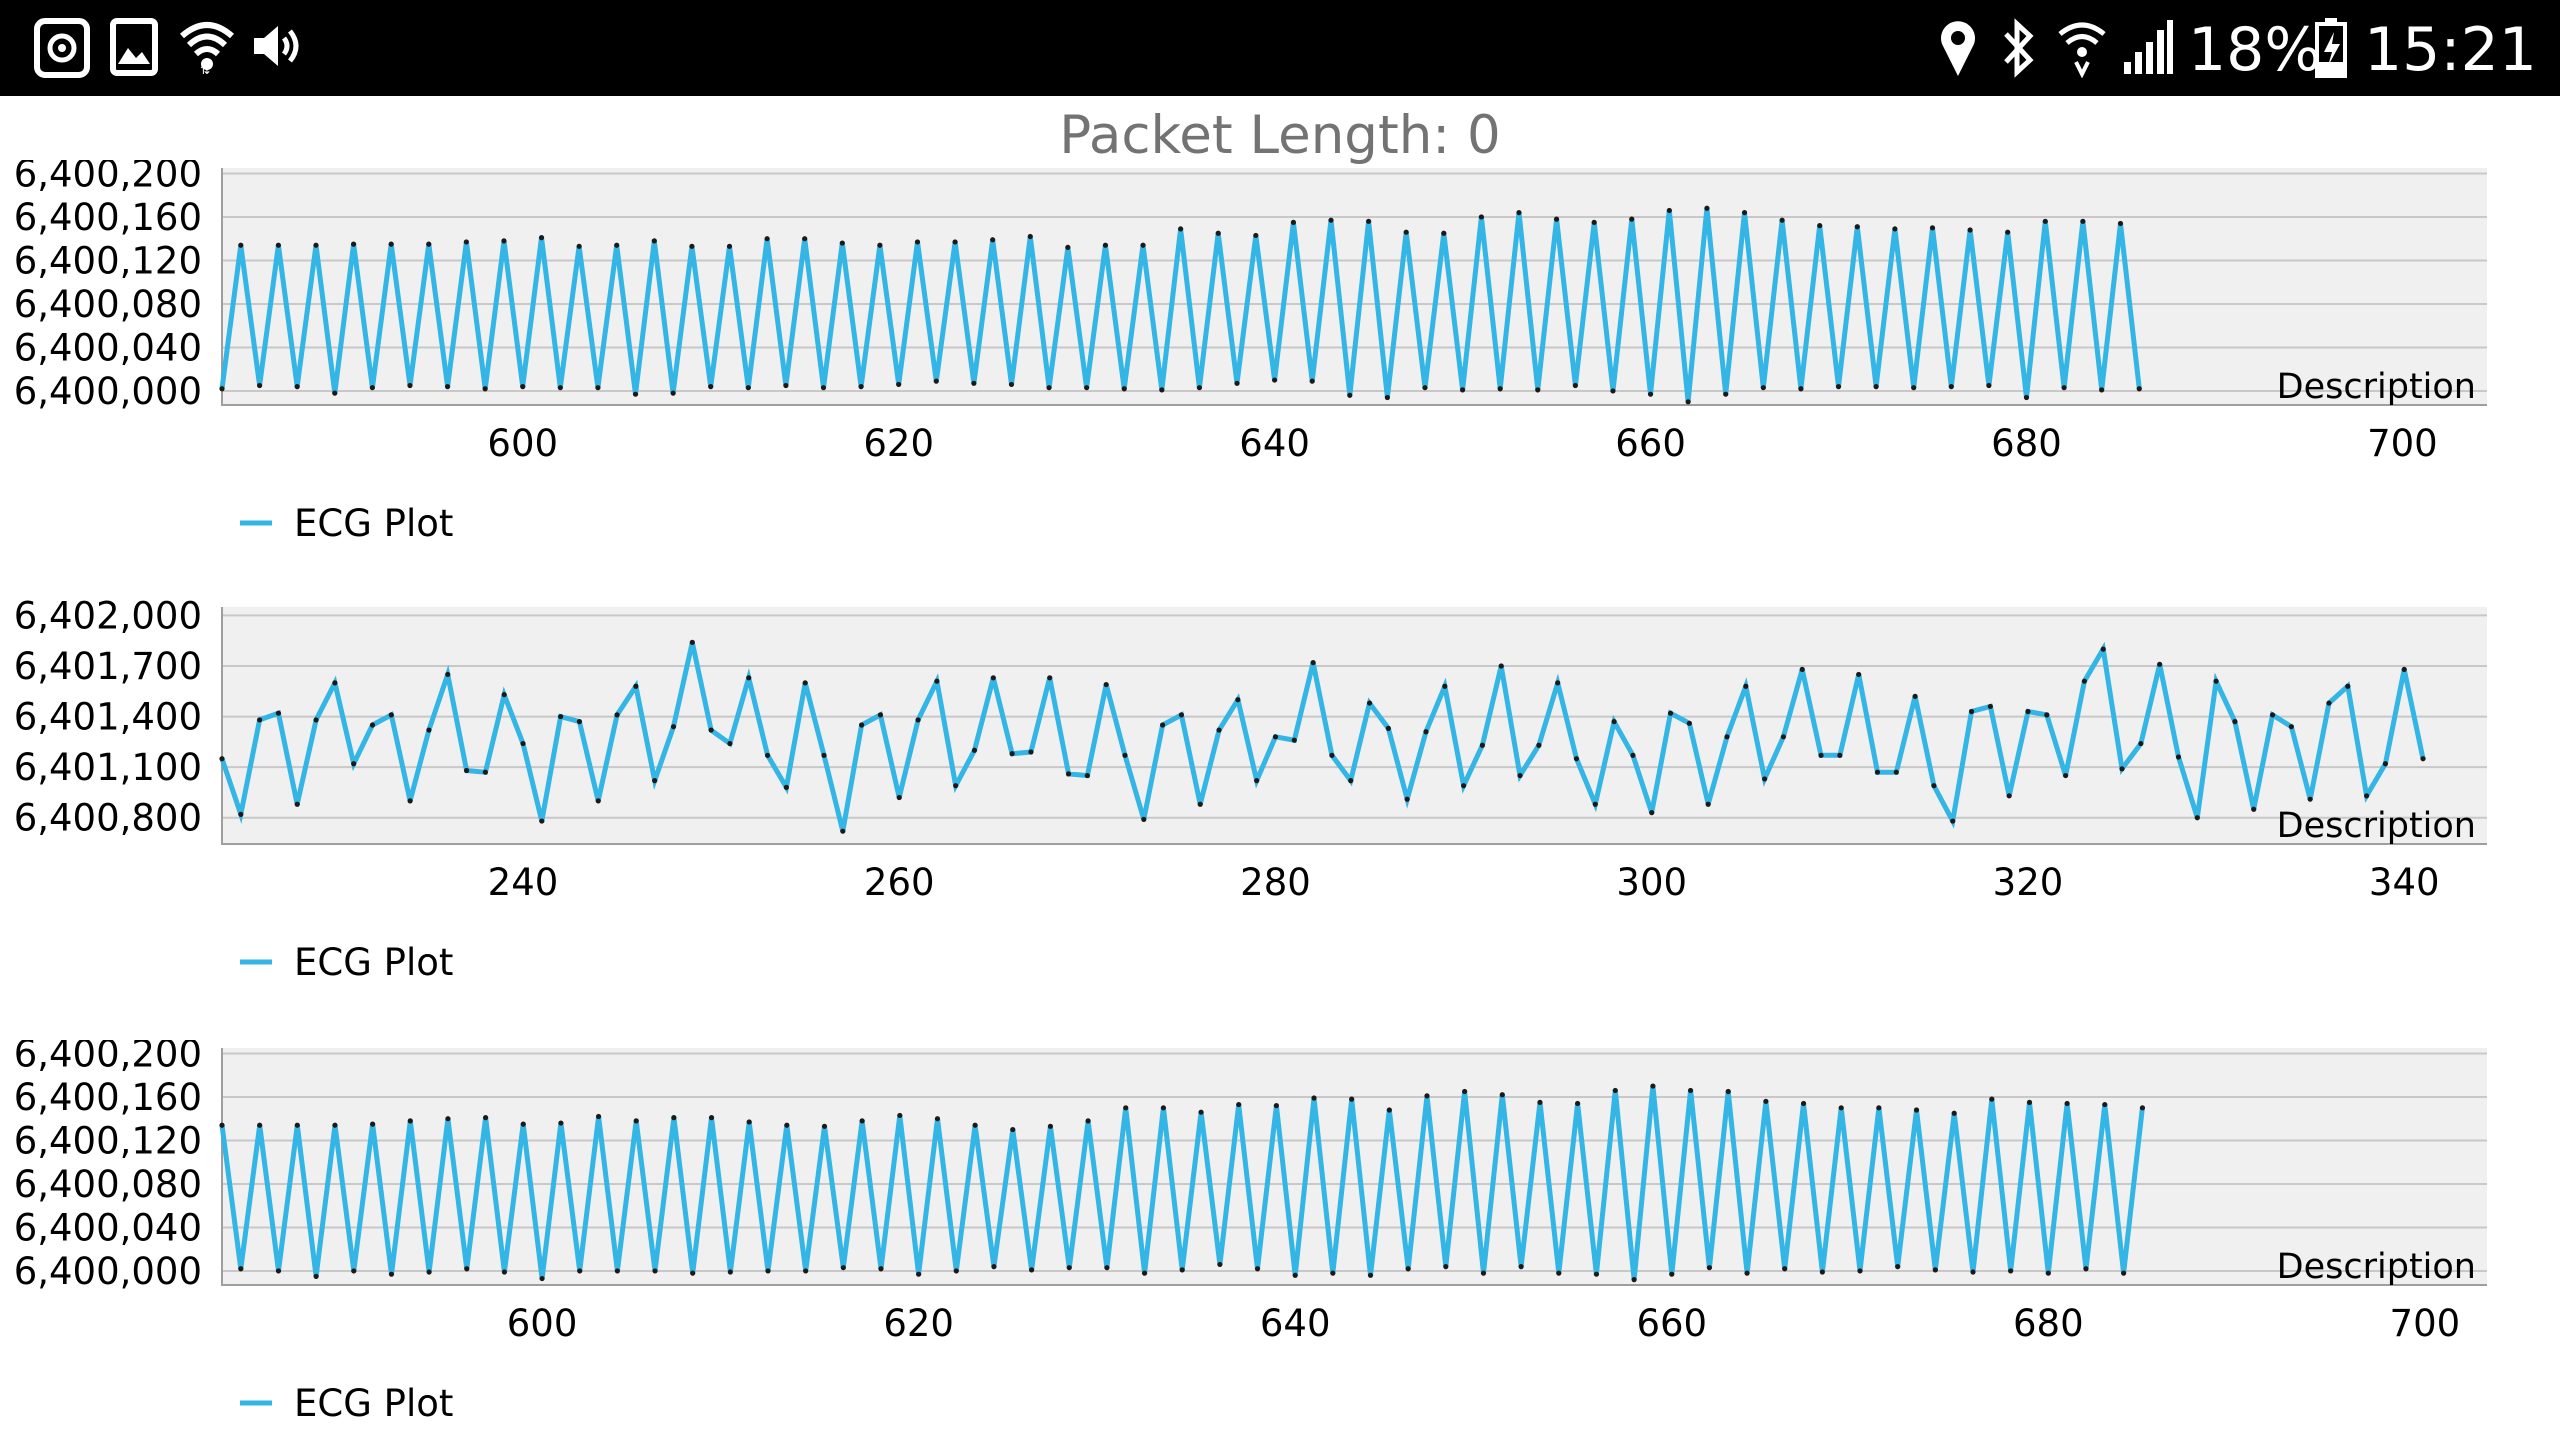  What do you see at coordinates (276, 46) in the screenshot?
I see `volume-icon` at bounding box center [276, 46].